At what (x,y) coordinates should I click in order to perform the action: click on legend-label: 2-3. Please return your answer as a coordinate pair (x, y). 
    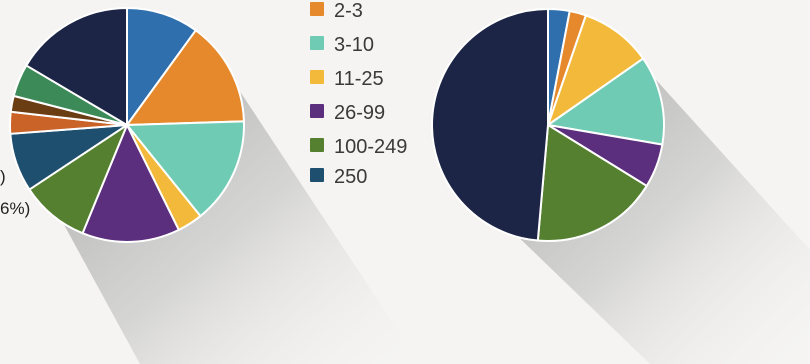
    Looking at the image, I should click on (348, 11).